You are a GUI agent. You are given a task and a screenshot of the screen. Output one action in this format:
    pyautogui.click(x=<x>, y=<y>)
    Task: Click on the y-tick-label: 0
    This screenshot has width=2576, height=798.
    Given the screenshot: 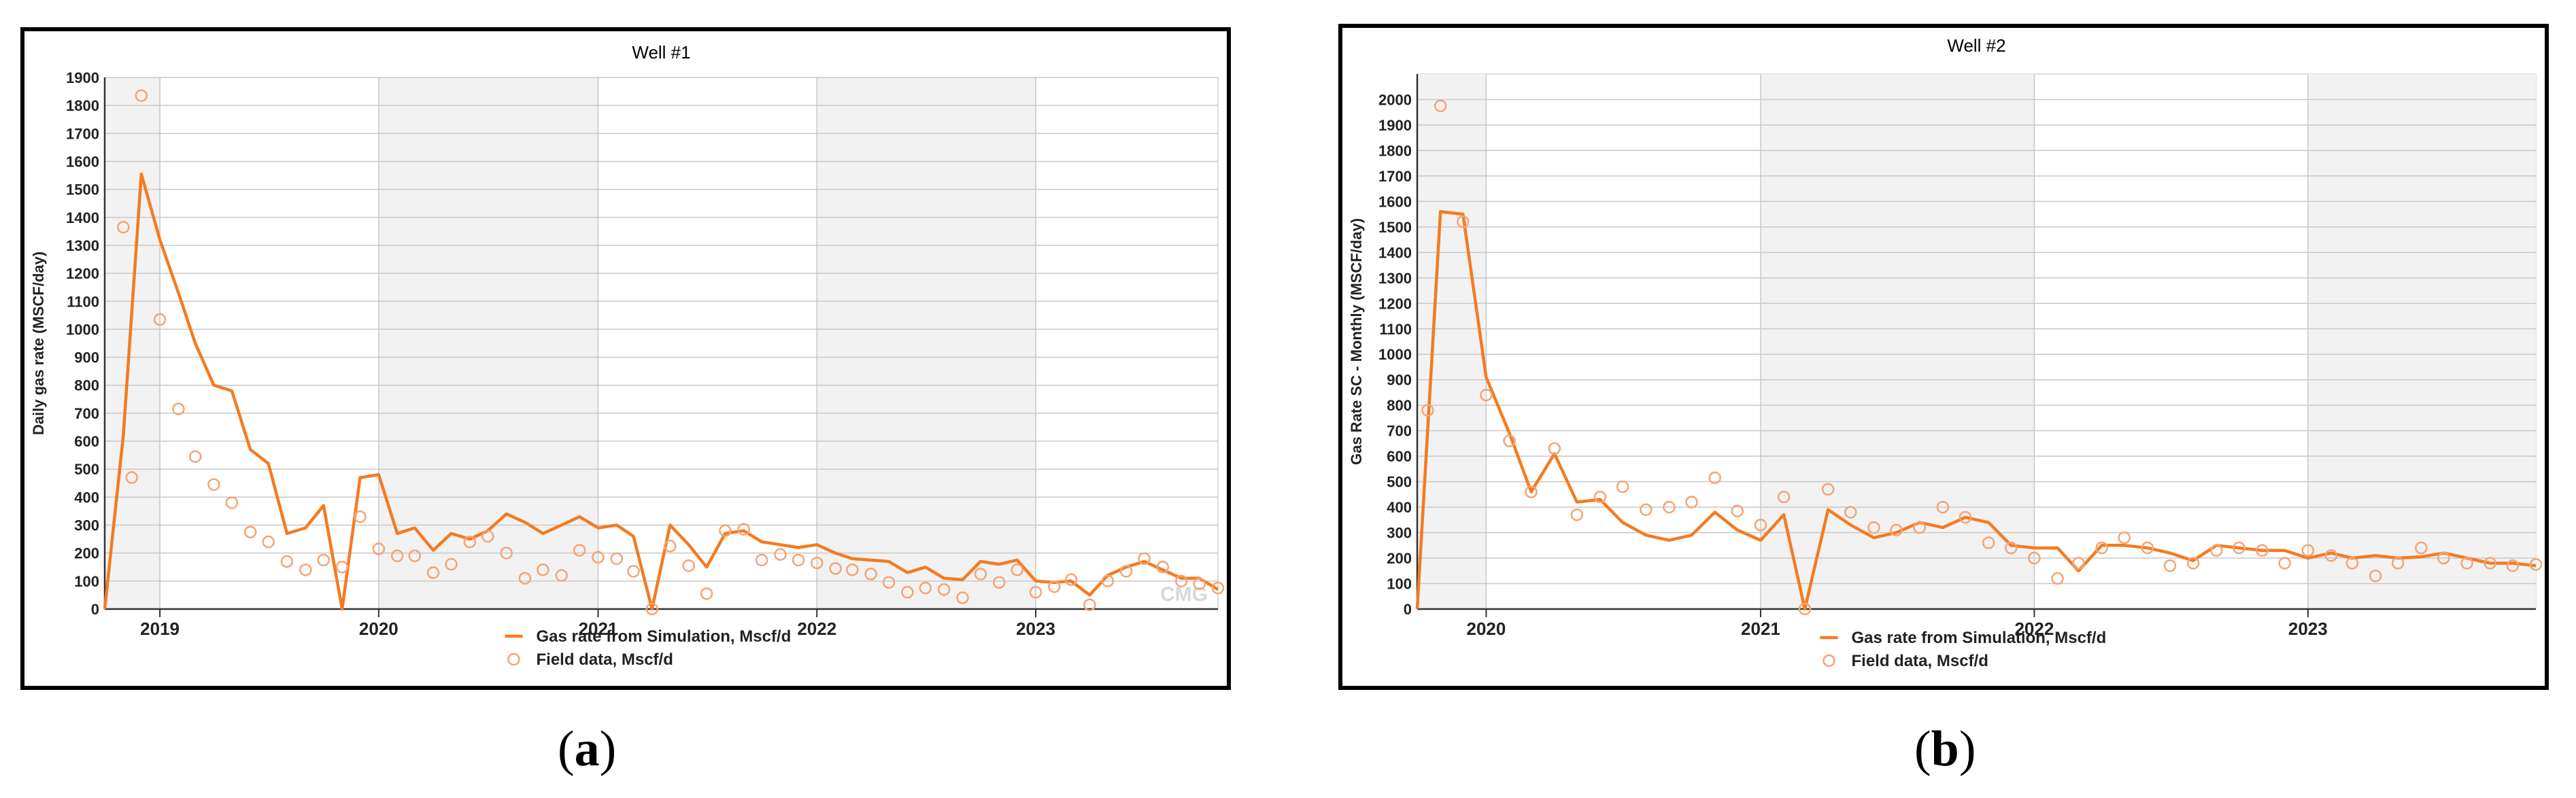 What is the action you would take?
    pyautogui.click(x=95, y=609)
    